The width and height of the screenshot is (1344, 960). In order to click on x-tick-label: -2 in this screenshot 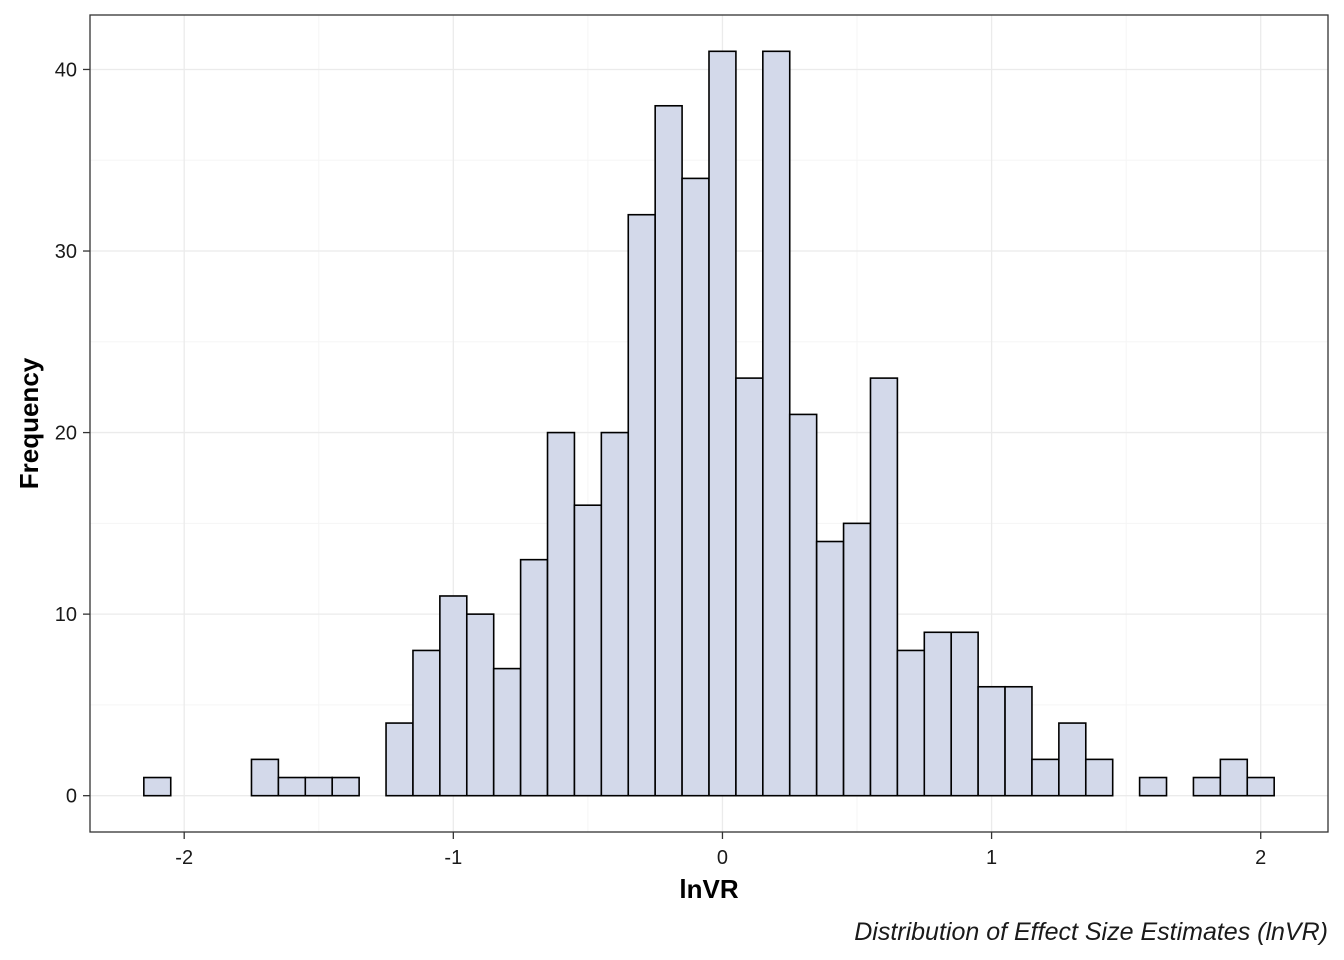, I will do `click(184, 858)`.